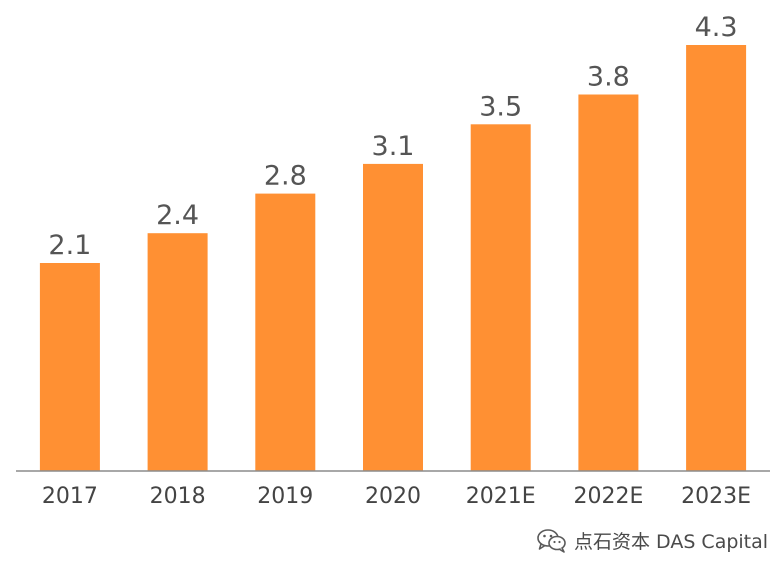  I want to click on x-tick-label-2021E: 2021E, so click(501, 496).